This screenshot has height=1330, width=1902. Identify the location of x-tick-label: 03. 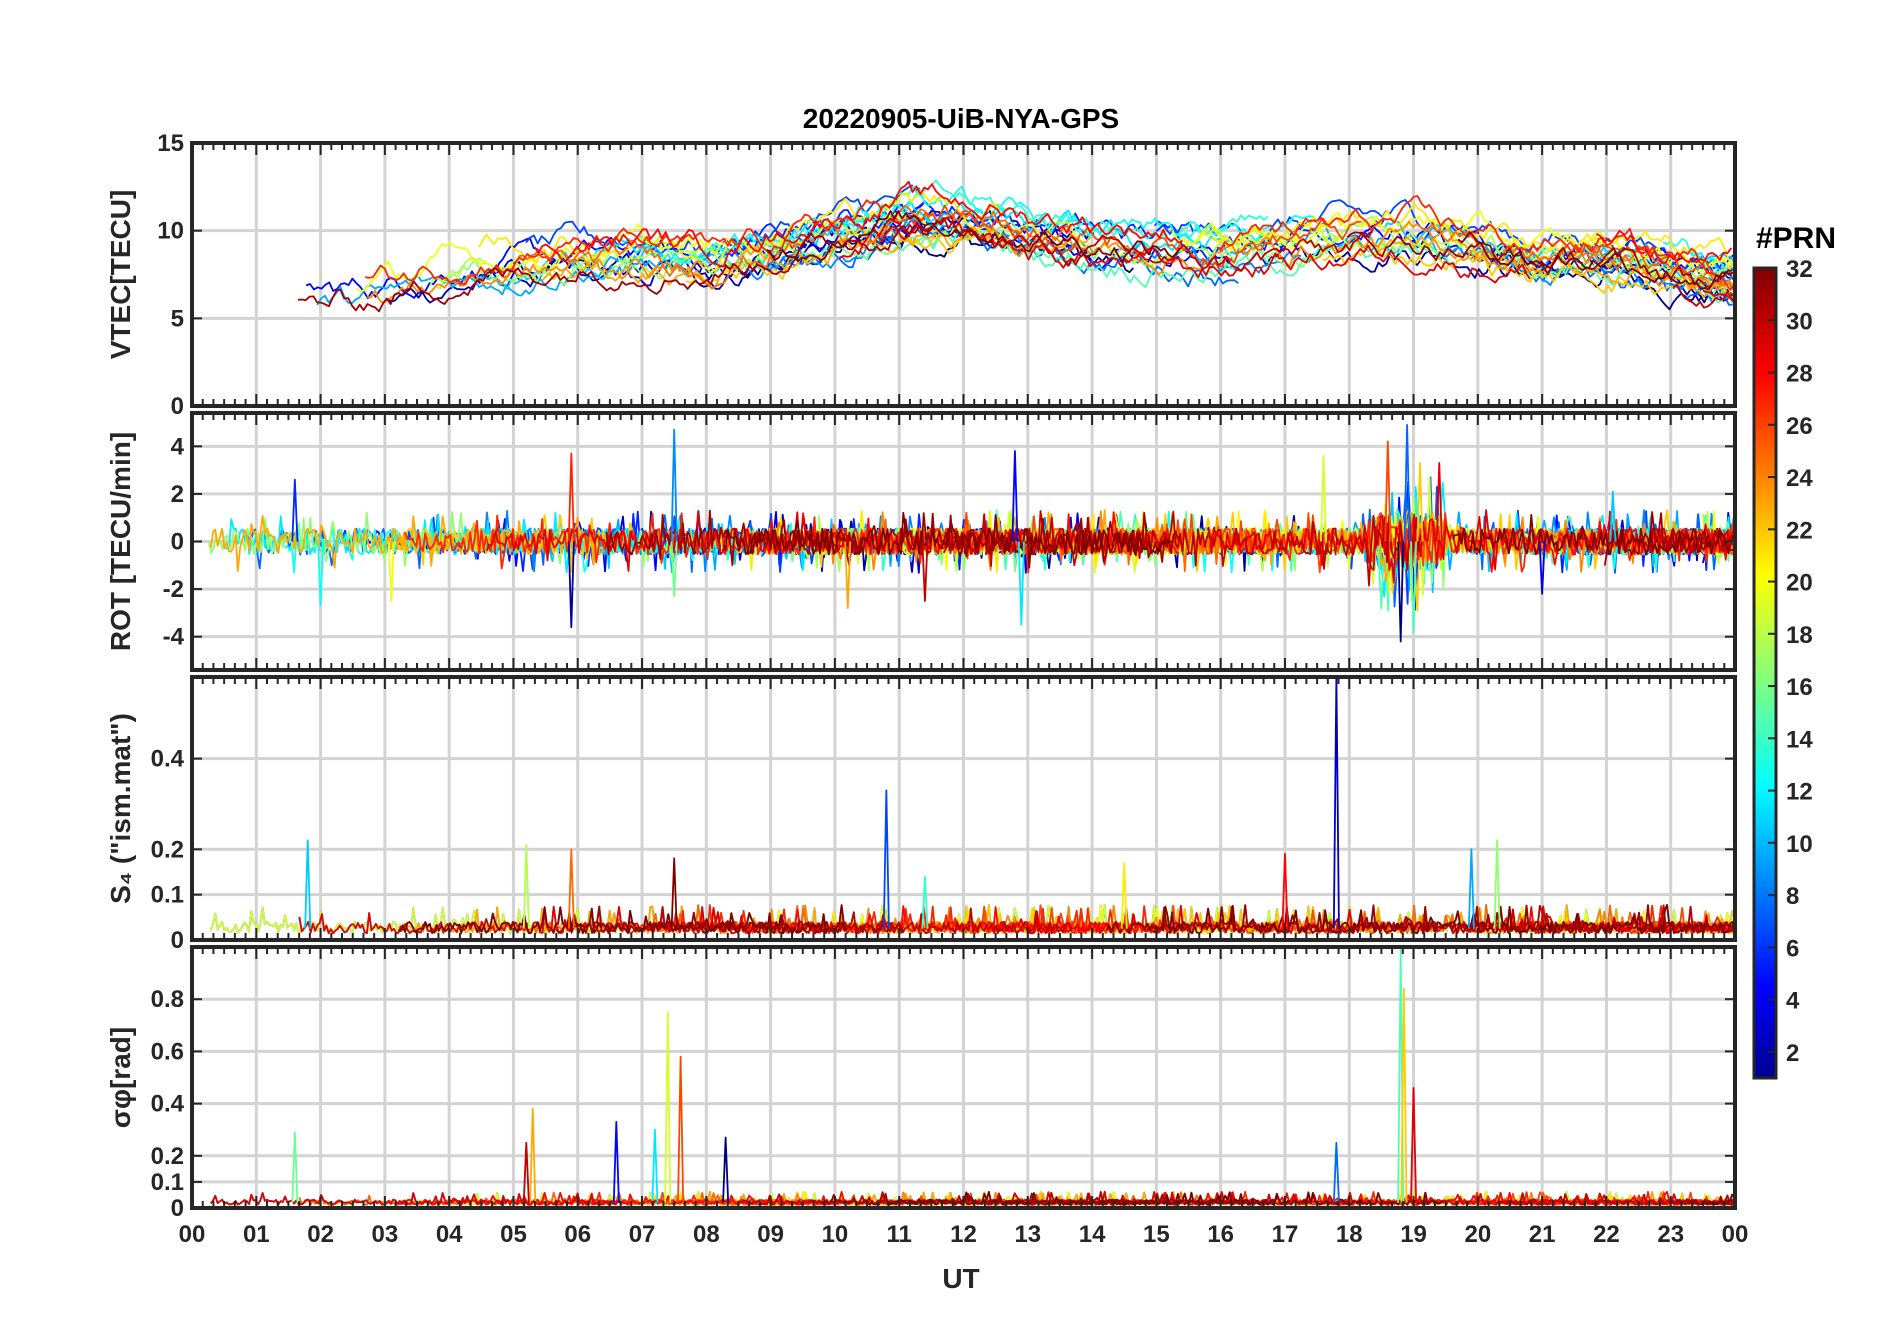
(385, 1234).